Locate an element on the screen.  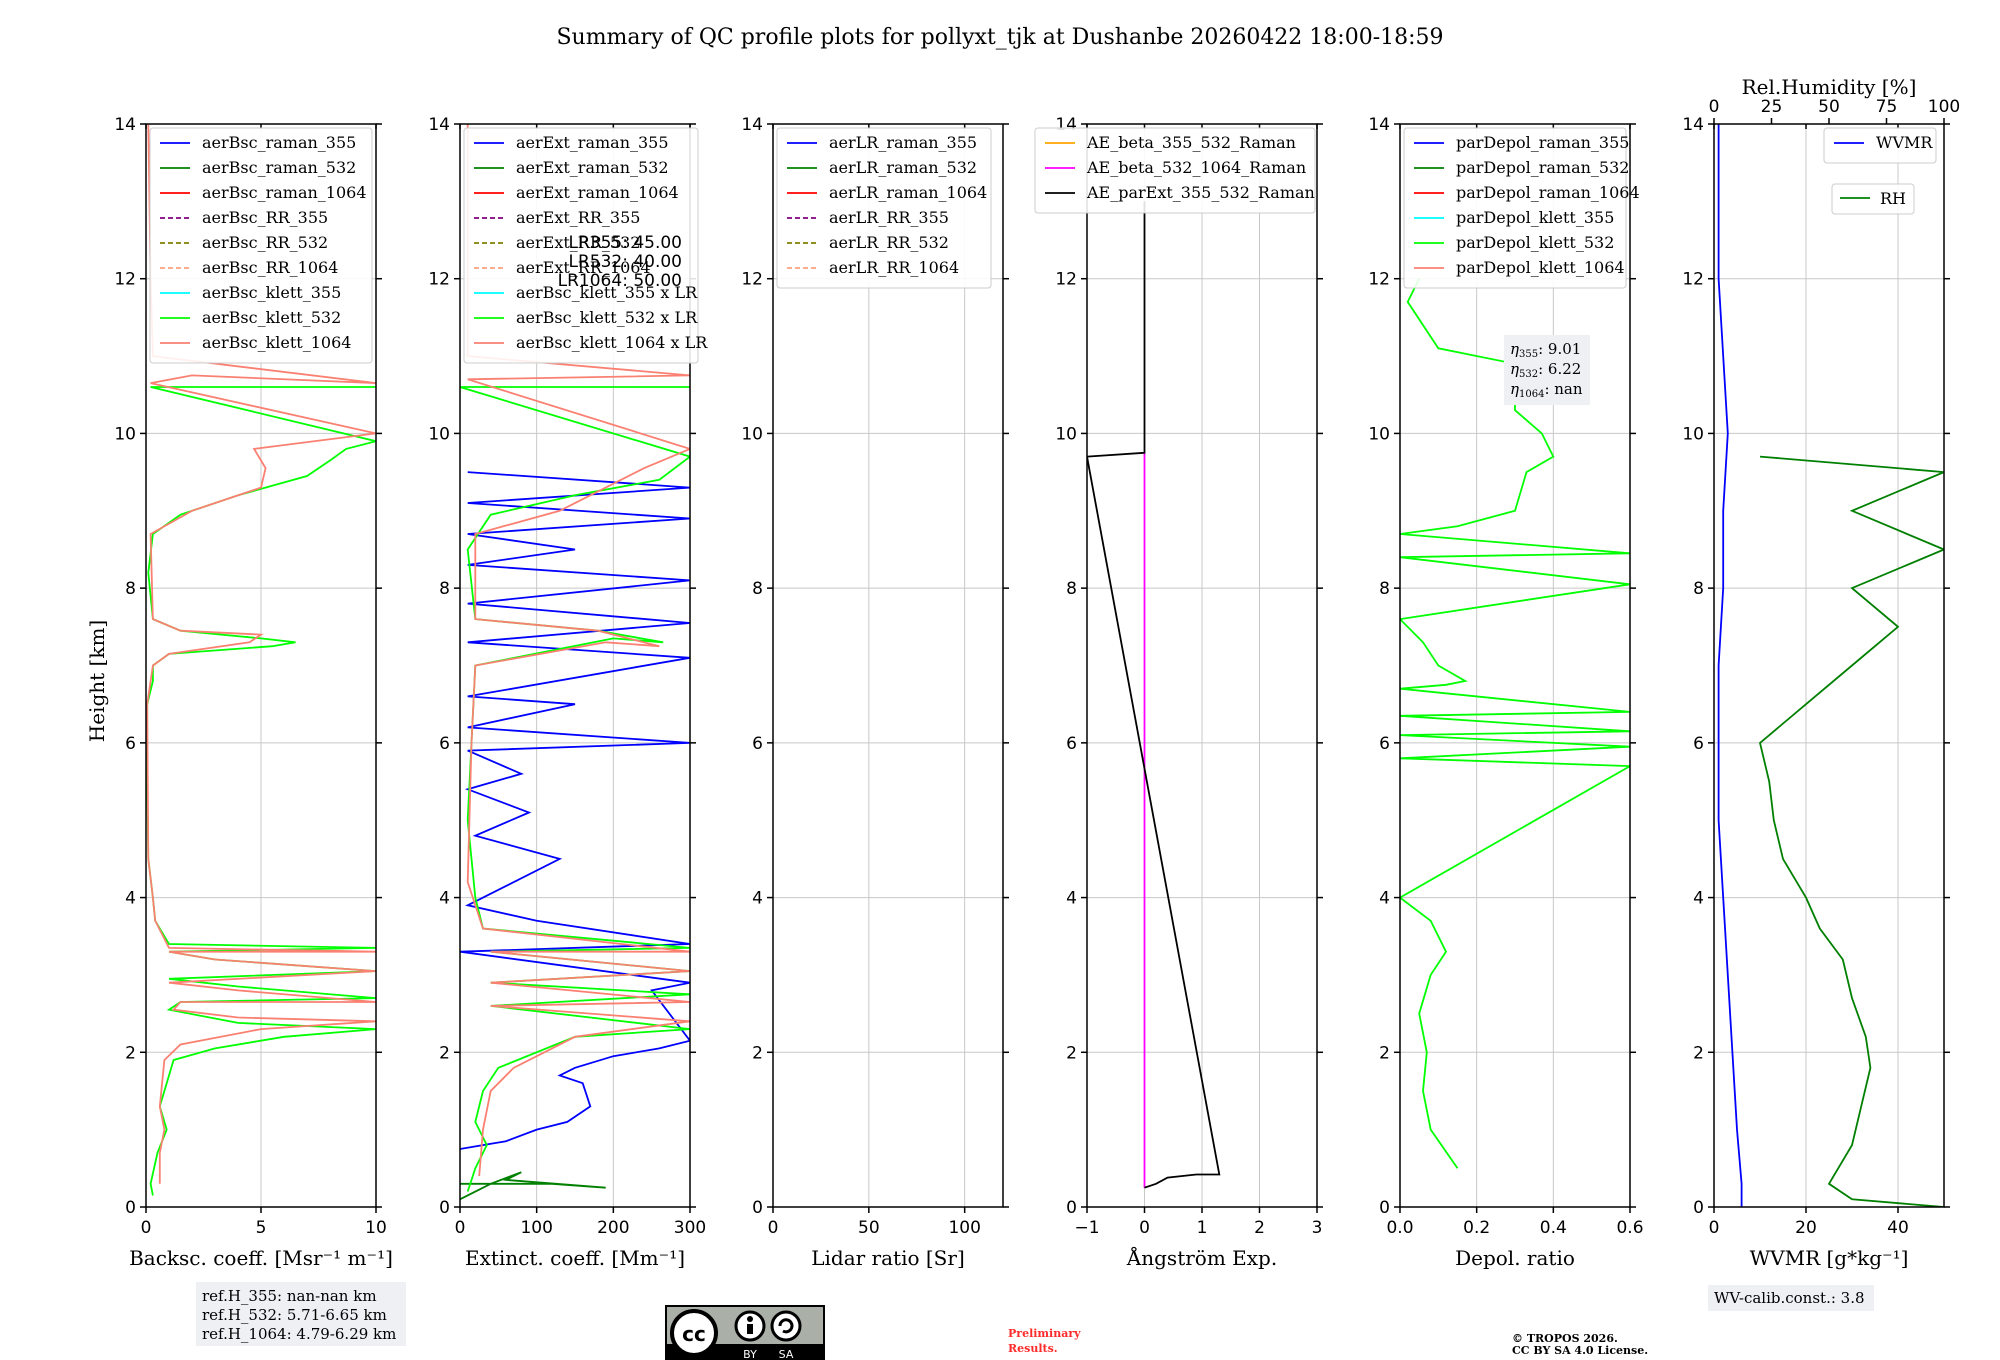
eta-box-bg is located at coordinates (1547, 370).